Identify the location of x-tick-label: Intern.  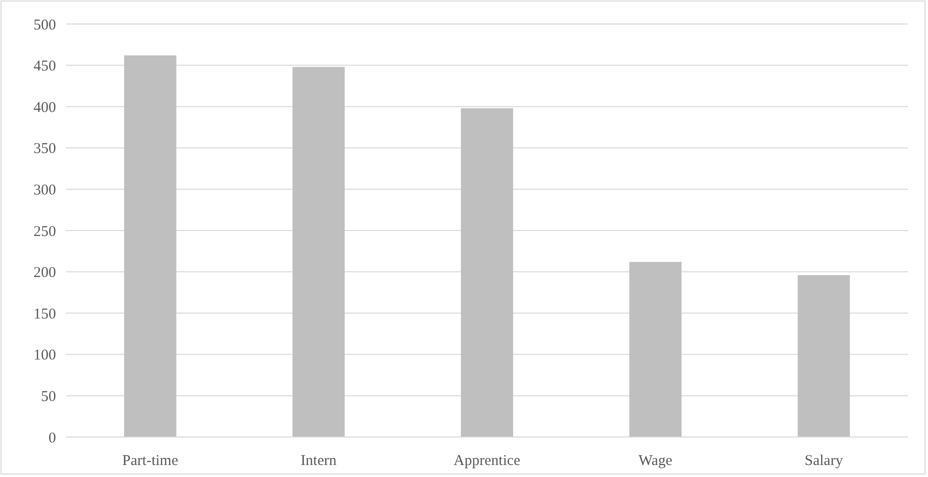
(318, 461).